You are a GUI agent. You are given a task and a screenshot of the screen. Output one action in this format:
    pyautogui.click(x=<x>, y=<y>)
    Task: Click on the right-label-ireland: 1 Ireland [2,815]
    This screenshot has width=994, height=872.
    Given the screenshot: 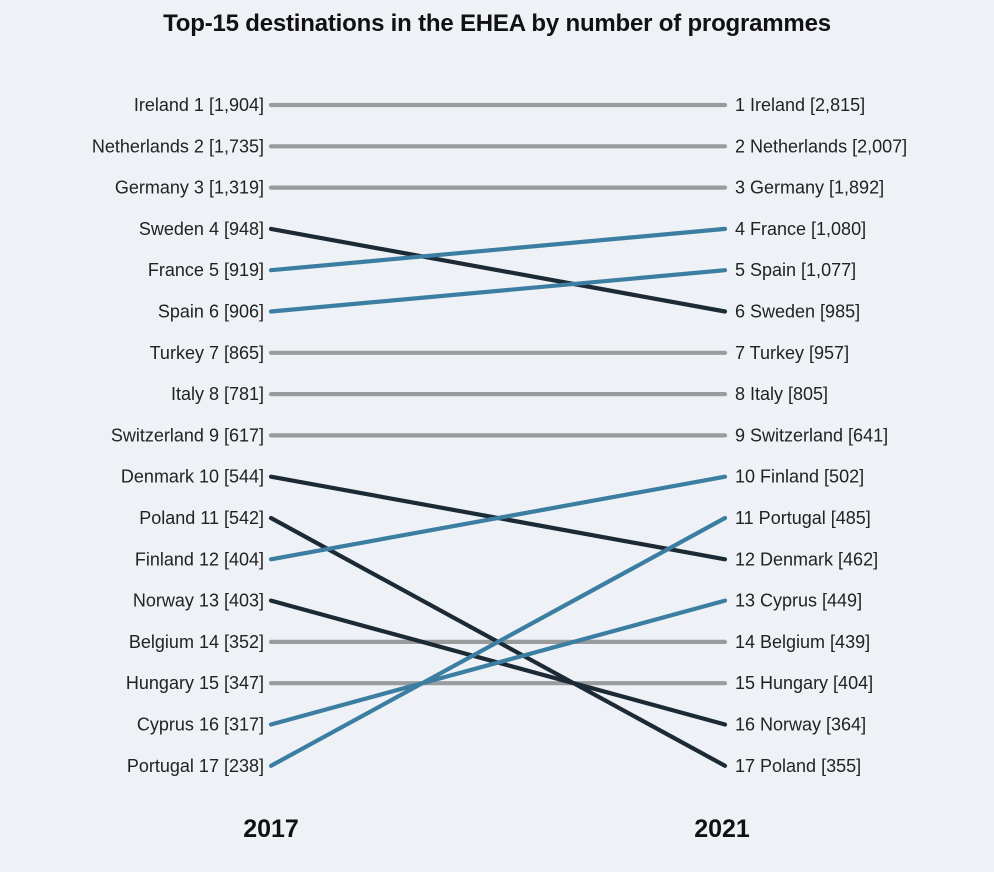 What is the action you would take?
    pyautogui.click(x=800, y=105)
    